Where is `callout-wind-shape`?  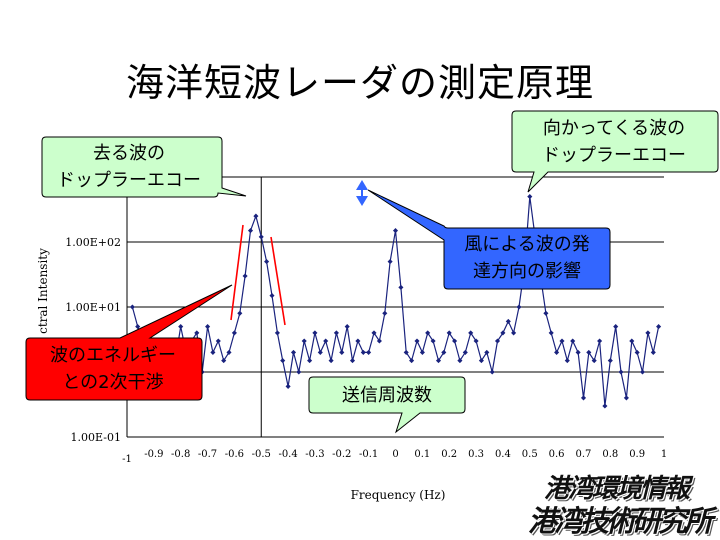 callout-wind-shape is located at coordinates (489, 239).